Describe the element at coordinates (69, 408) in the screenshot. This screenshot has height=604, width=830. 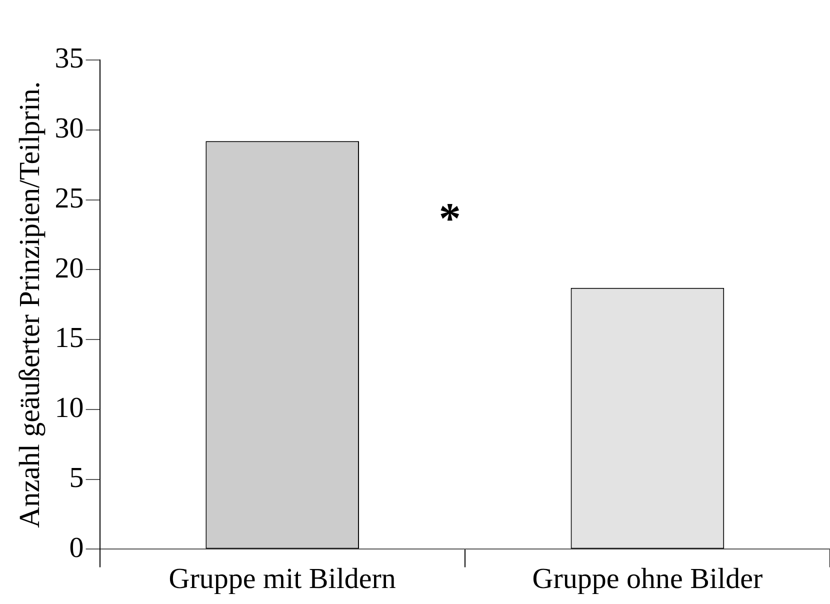
I see `y-tick-label: 10` at that location.